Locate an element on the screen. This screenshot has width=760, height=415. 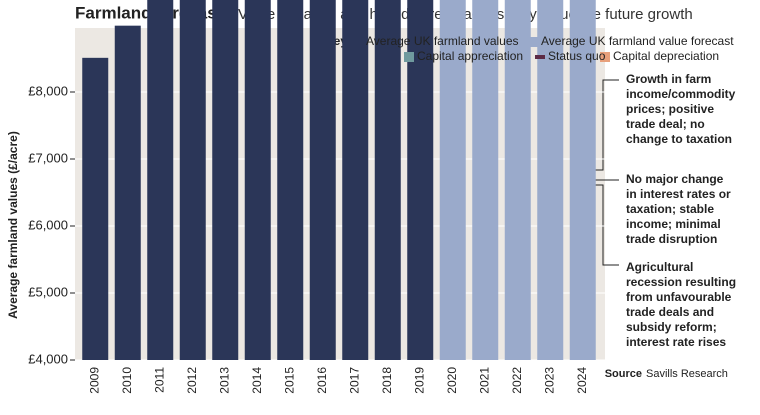
legend-label: Capital appreciation is located at coordinates (470, 56).